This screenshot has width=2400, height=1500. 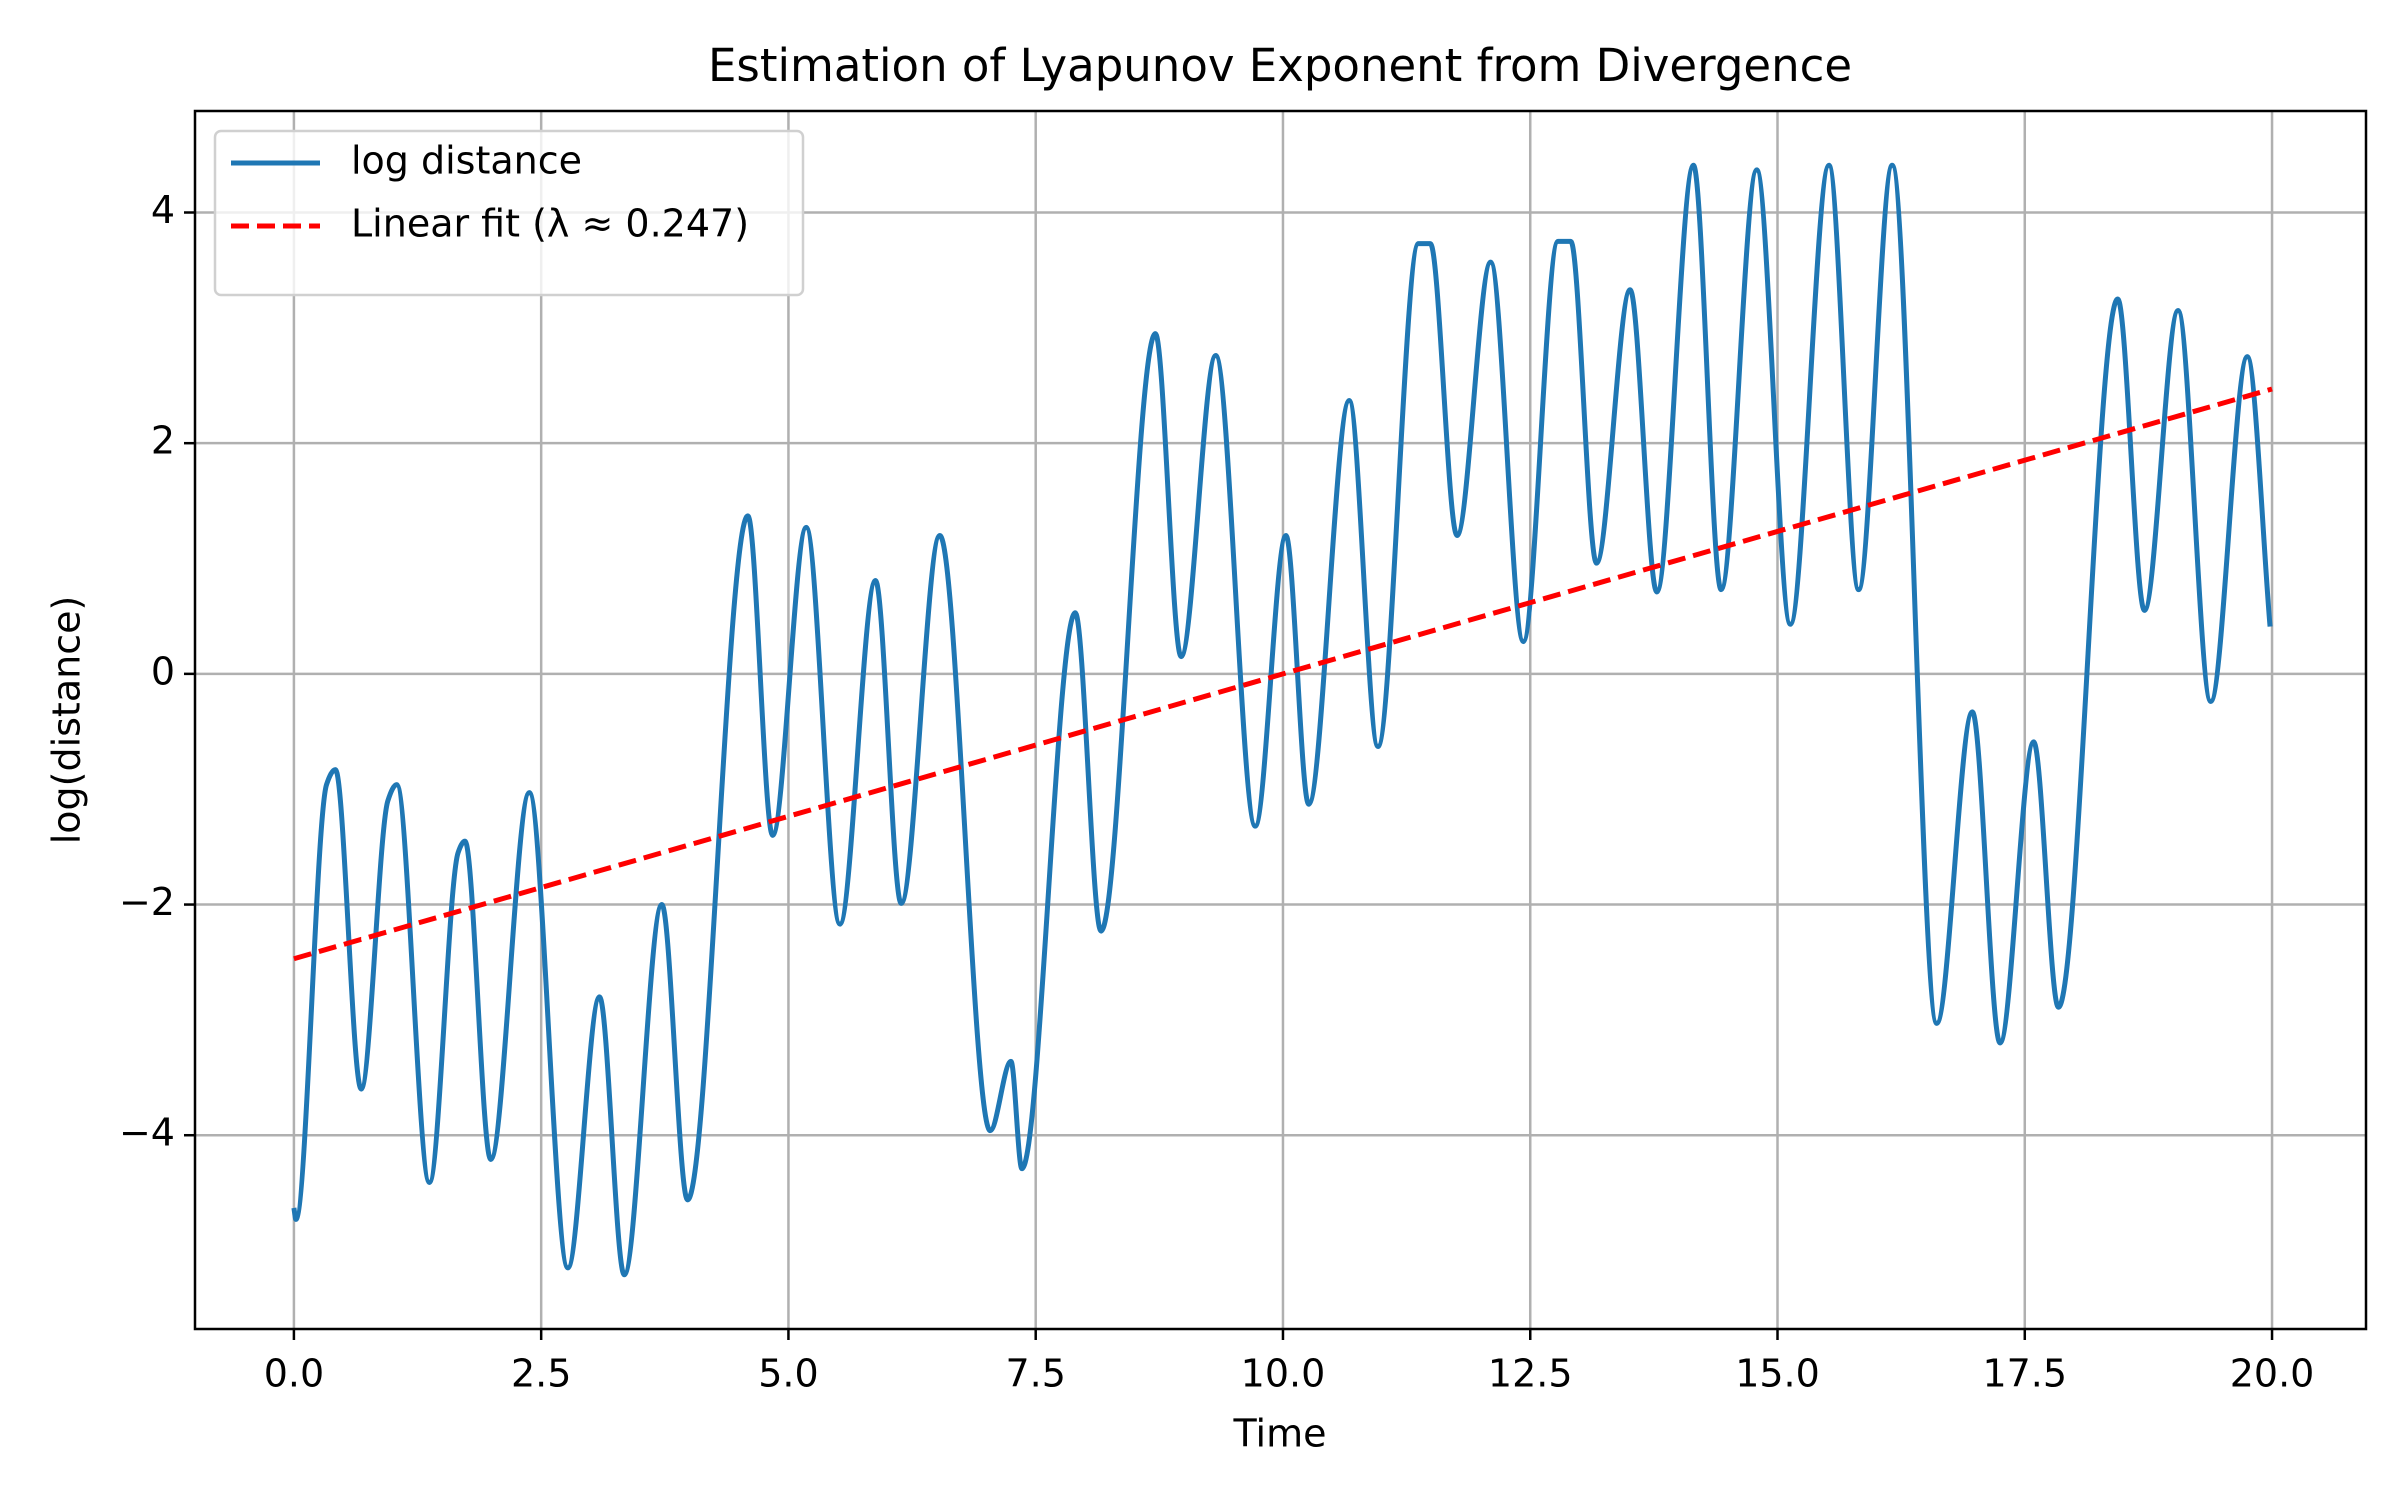 What do you see at coordinates (2272, 1374) in the screenshot?
I see `x-tick-label: 20.0` at bounding box center [2272, 1374].